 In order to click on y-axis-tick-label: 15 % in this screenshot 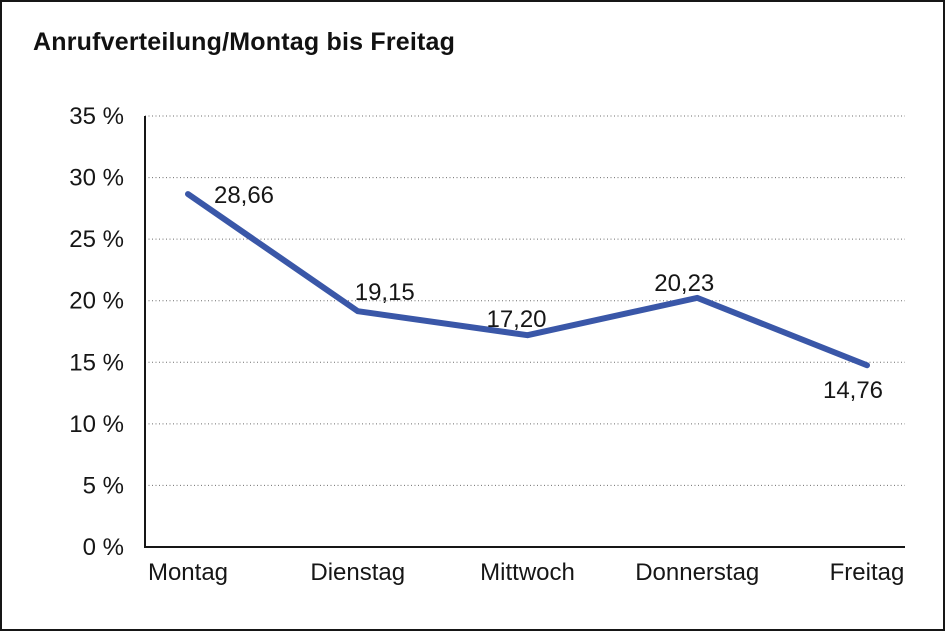, I will do `click(96, 362)`.